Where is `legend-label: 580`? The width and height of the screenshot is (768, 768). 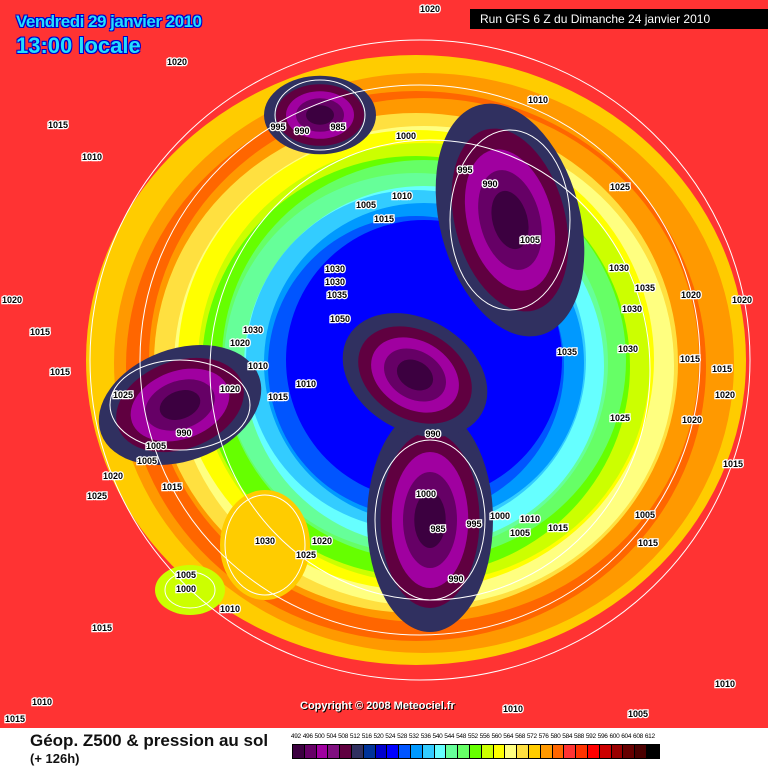 legend-label: 580 is located at coordinates (555, 736).